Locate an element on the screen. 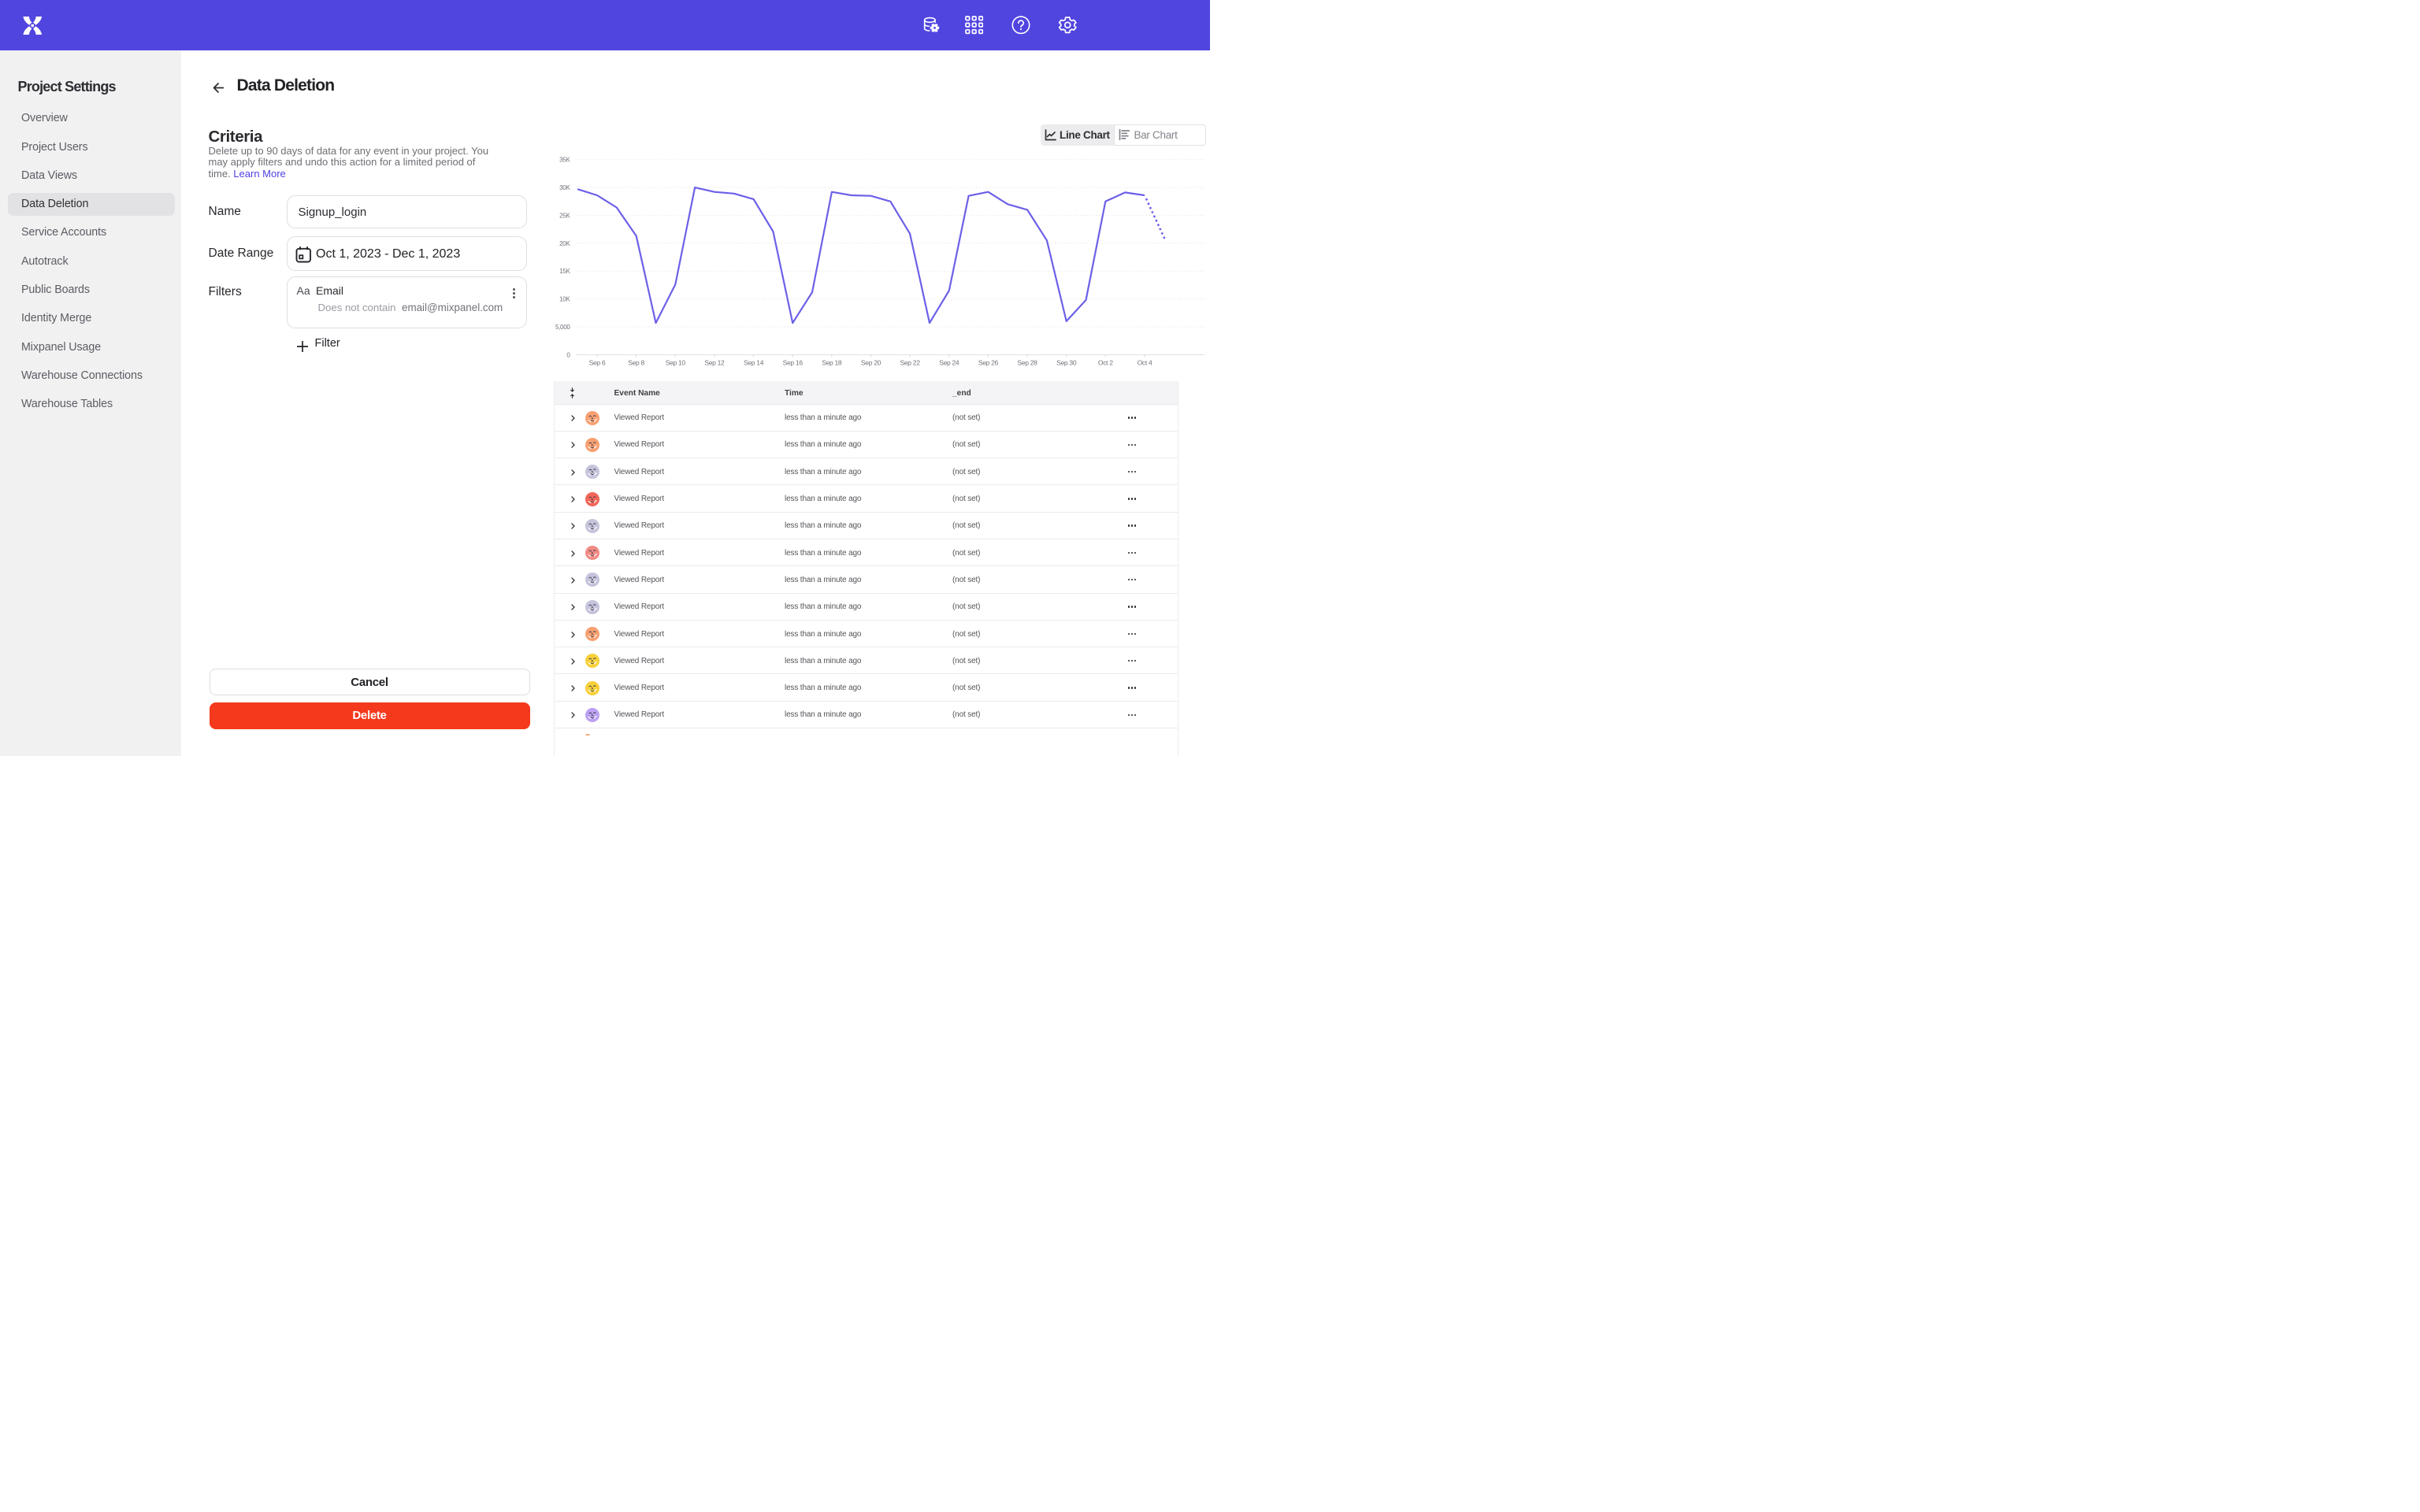 The height and width of the screenshot is (1512, 2420). svg-text: 25K is located at coordinates (564, 215).